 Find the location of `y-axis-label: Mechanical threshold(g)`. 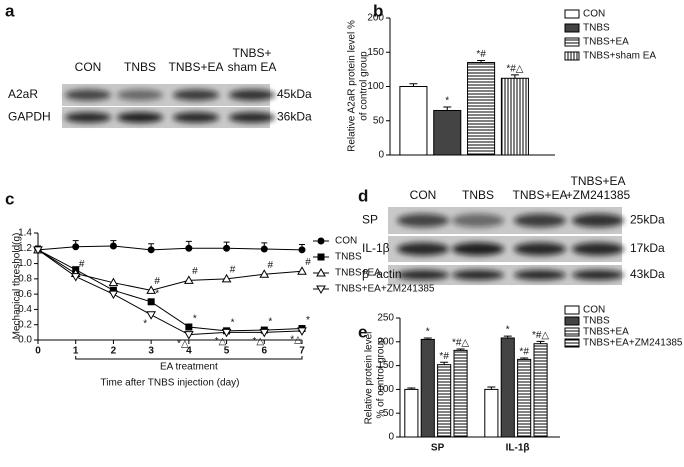

y-axis-label: Mechanical threshold(g) is located at coordinates (17, 286).